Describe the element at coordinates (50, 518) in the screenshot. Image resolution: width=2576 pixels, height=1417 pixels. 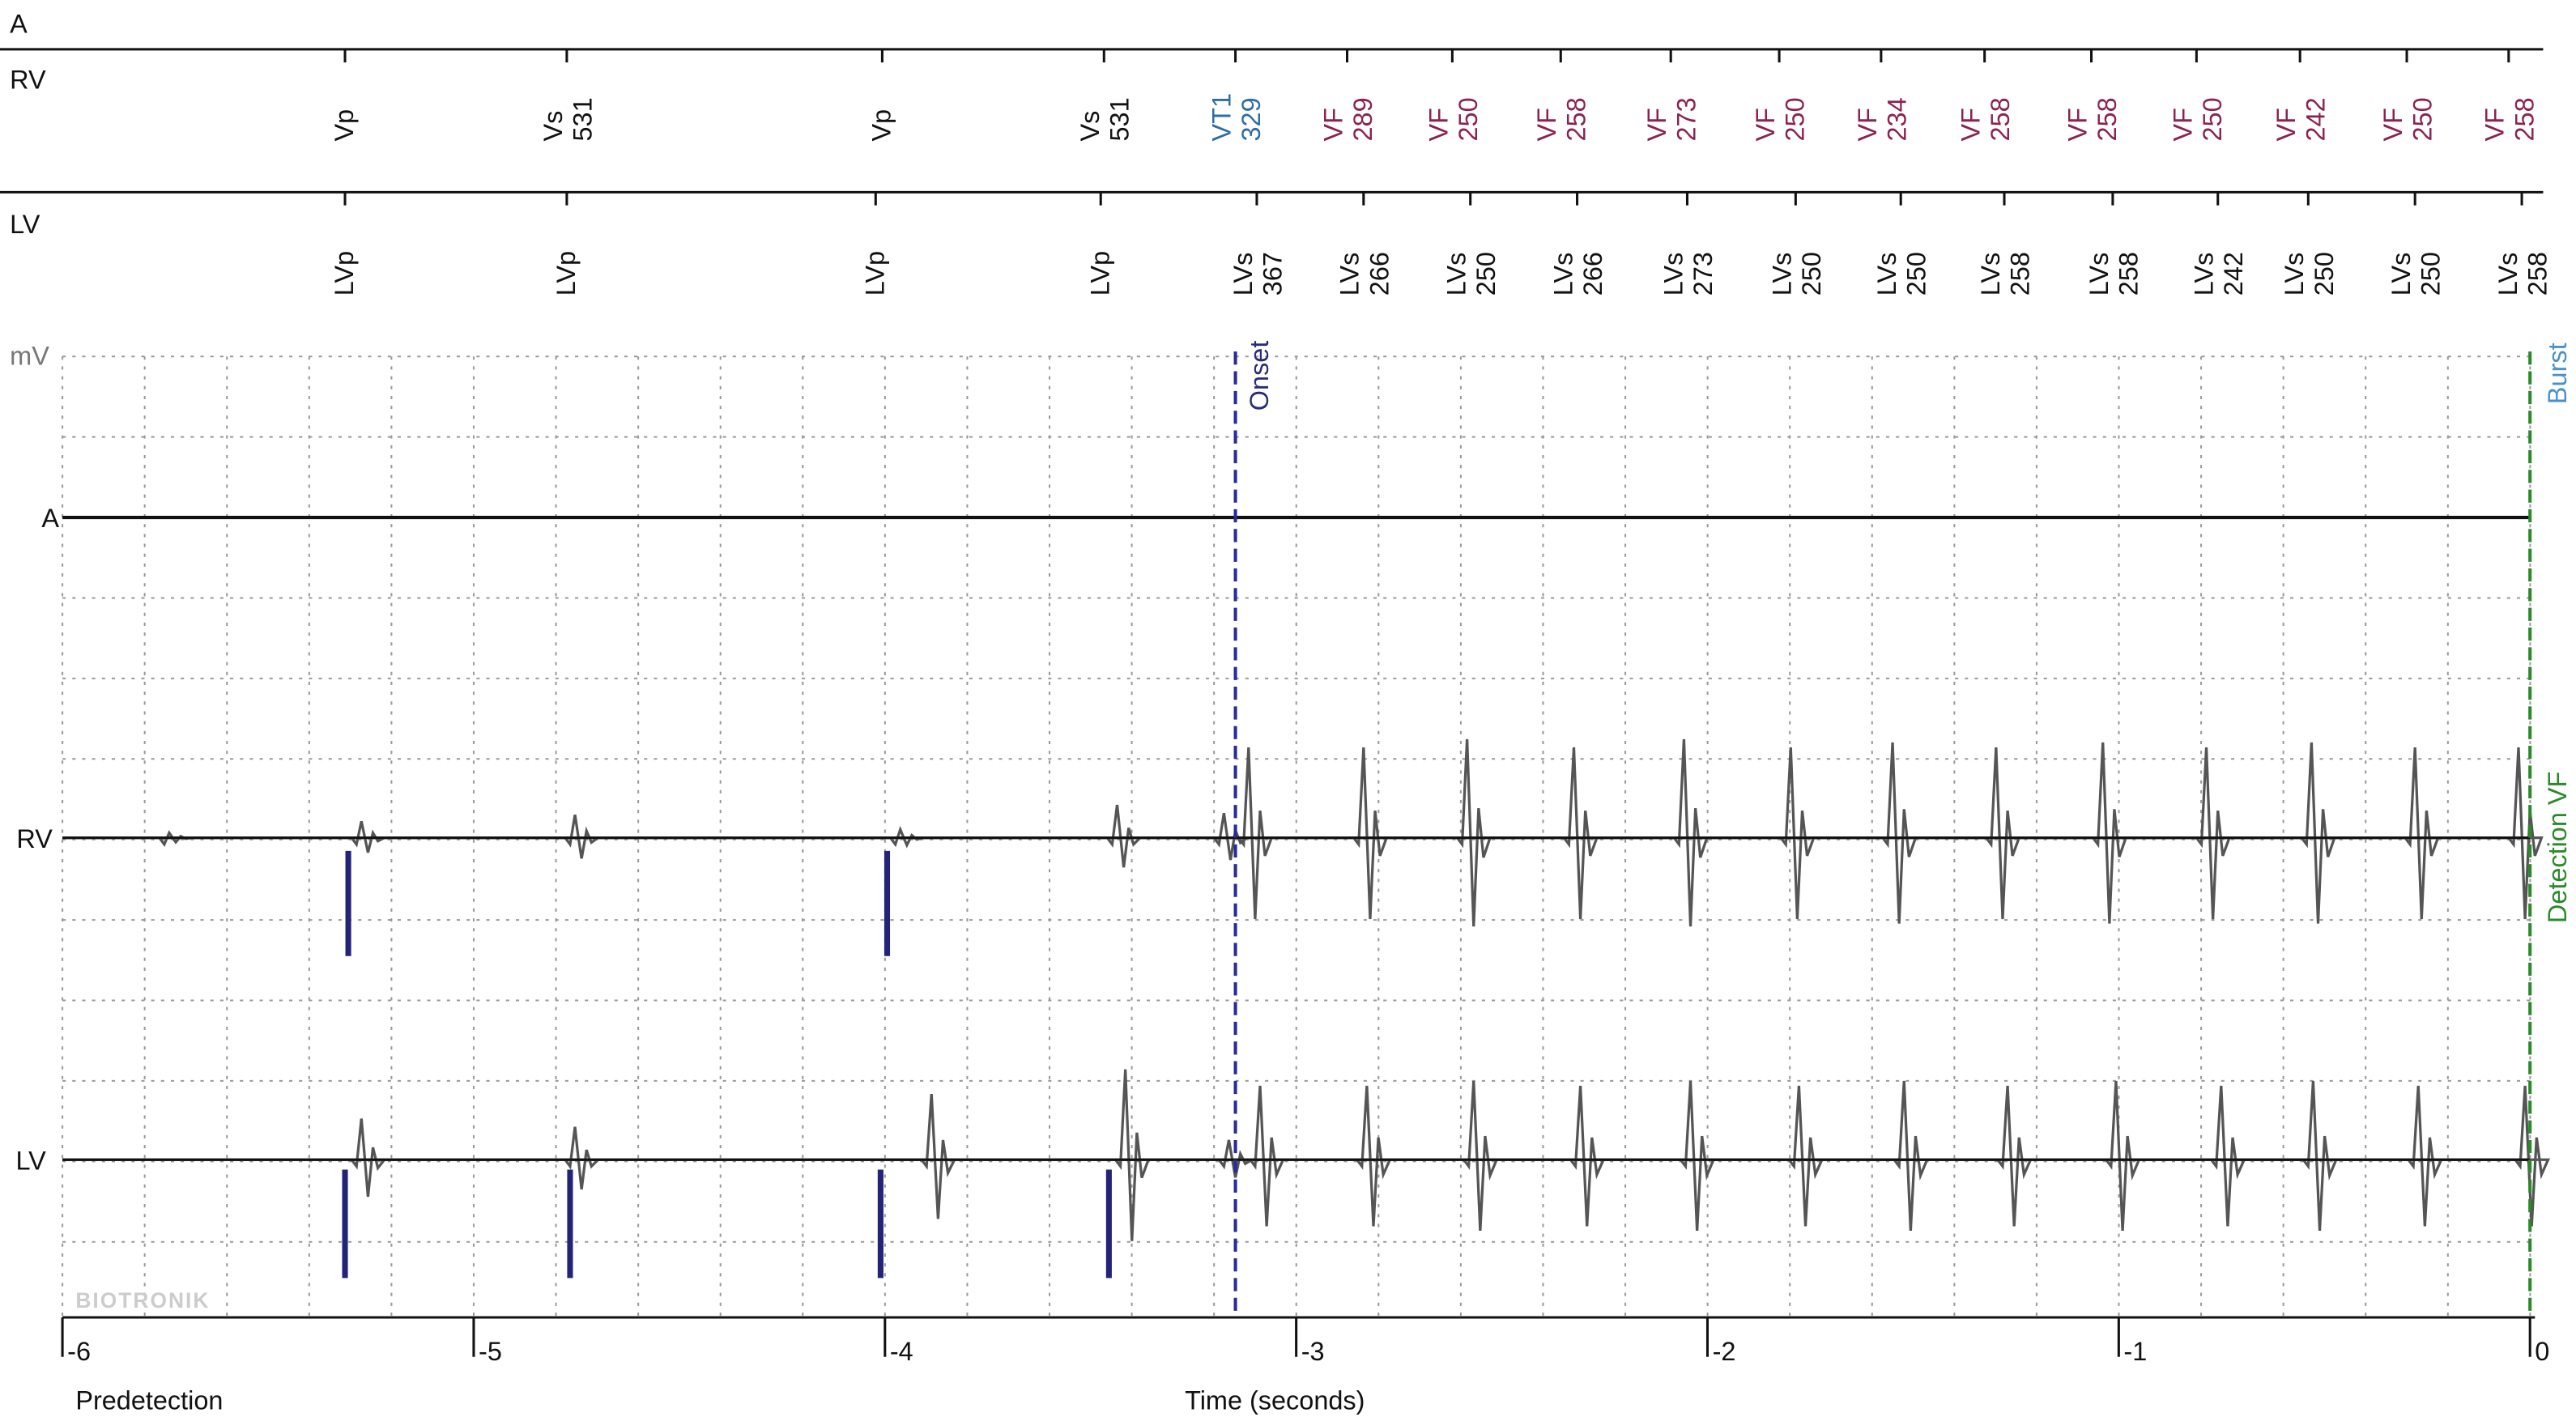
I see `channel-label: A` at that location.